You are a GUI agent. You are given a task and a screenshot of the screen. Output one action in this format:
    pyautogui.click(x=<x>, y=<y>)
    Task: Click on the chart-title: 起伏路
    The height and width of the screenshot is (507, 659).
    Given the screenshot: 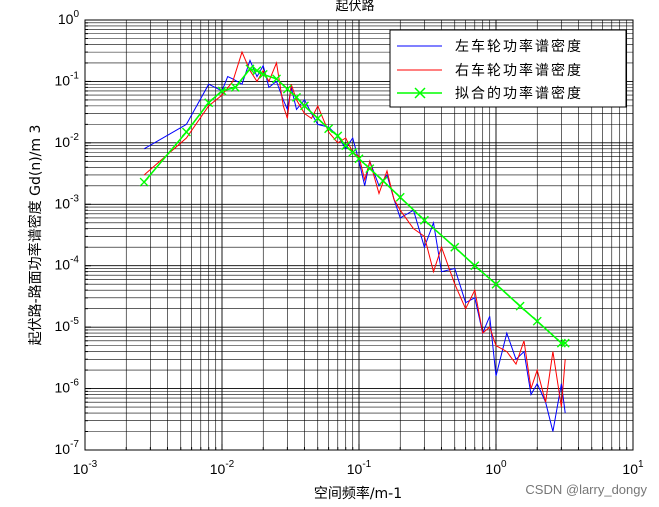 What is the action you would take?
    pyautogui.click(x=354, y=7)
    